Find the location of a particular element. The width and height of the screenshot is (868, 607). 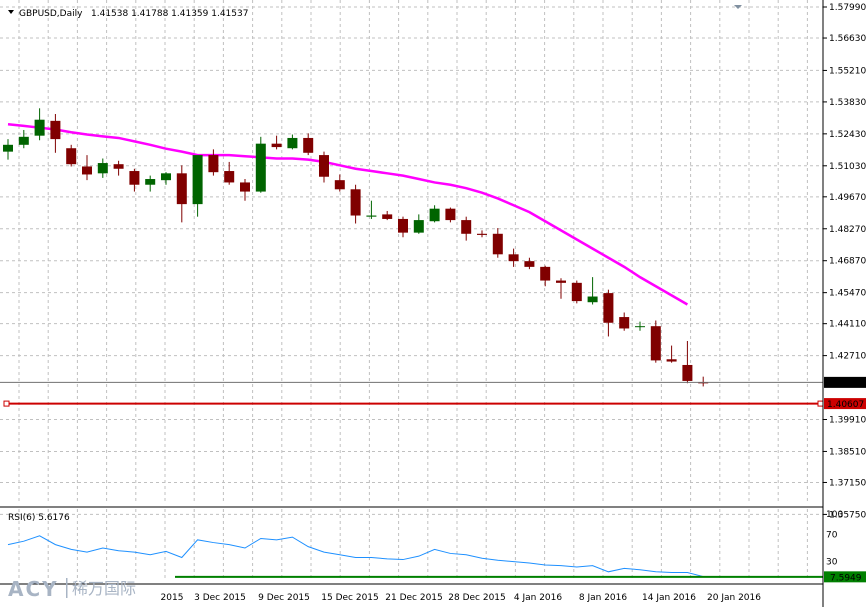

price-tick-label: 1.42710 is located at coordinates (847, 357).